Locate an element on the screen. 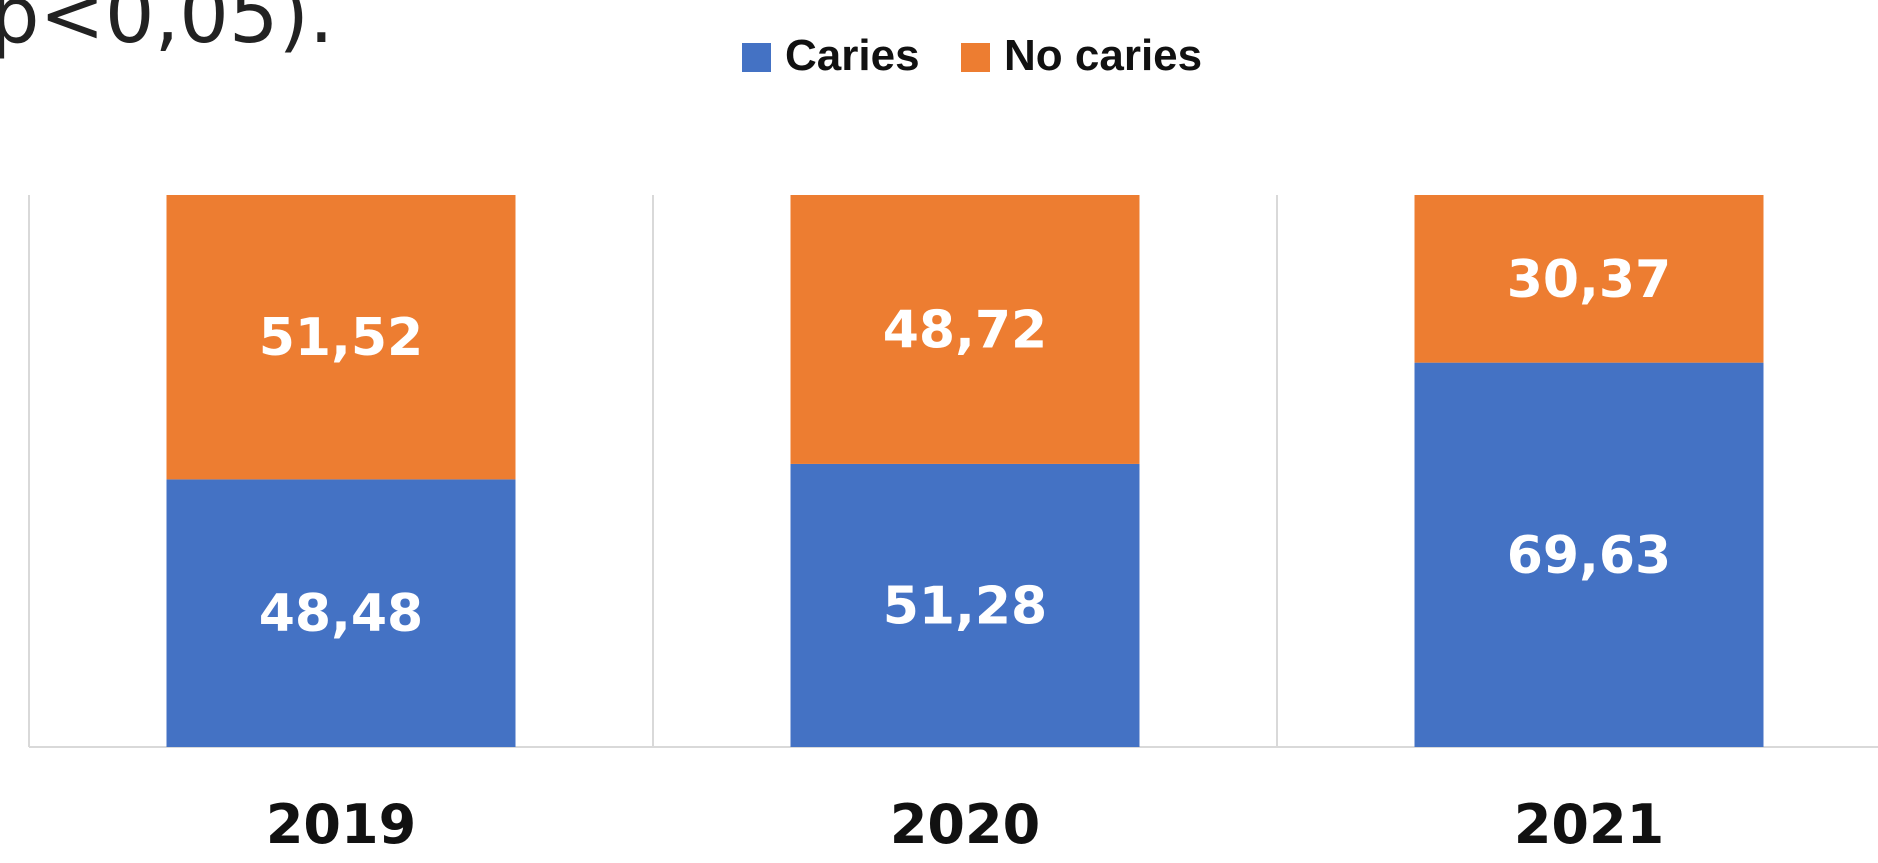  legend-swatch-caries is located at coordinates (756, 57).